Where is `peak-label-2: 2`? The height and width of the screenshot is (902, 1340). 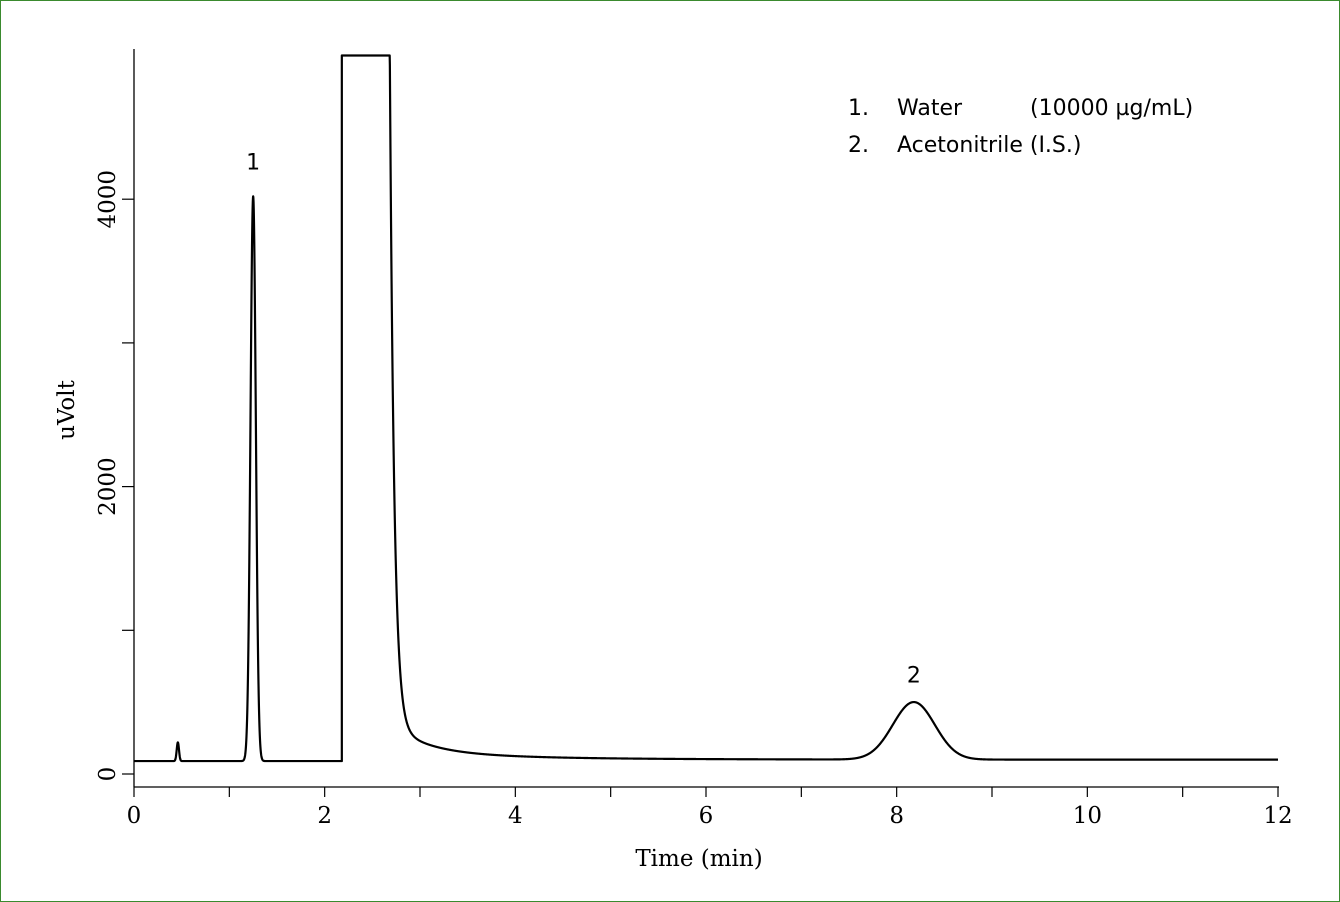 peak-label-2: 2 is located at coordinates (914, 676).